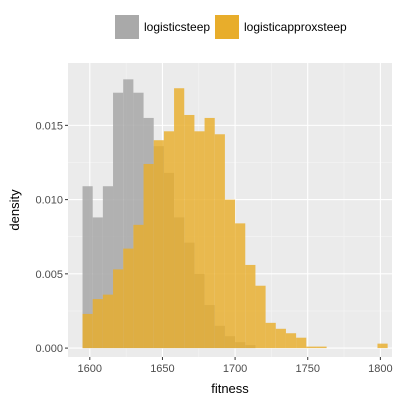  Describe the element at coordinates (162, 369) in the screenshot. I see `x-tick-label: 1650` at that location.